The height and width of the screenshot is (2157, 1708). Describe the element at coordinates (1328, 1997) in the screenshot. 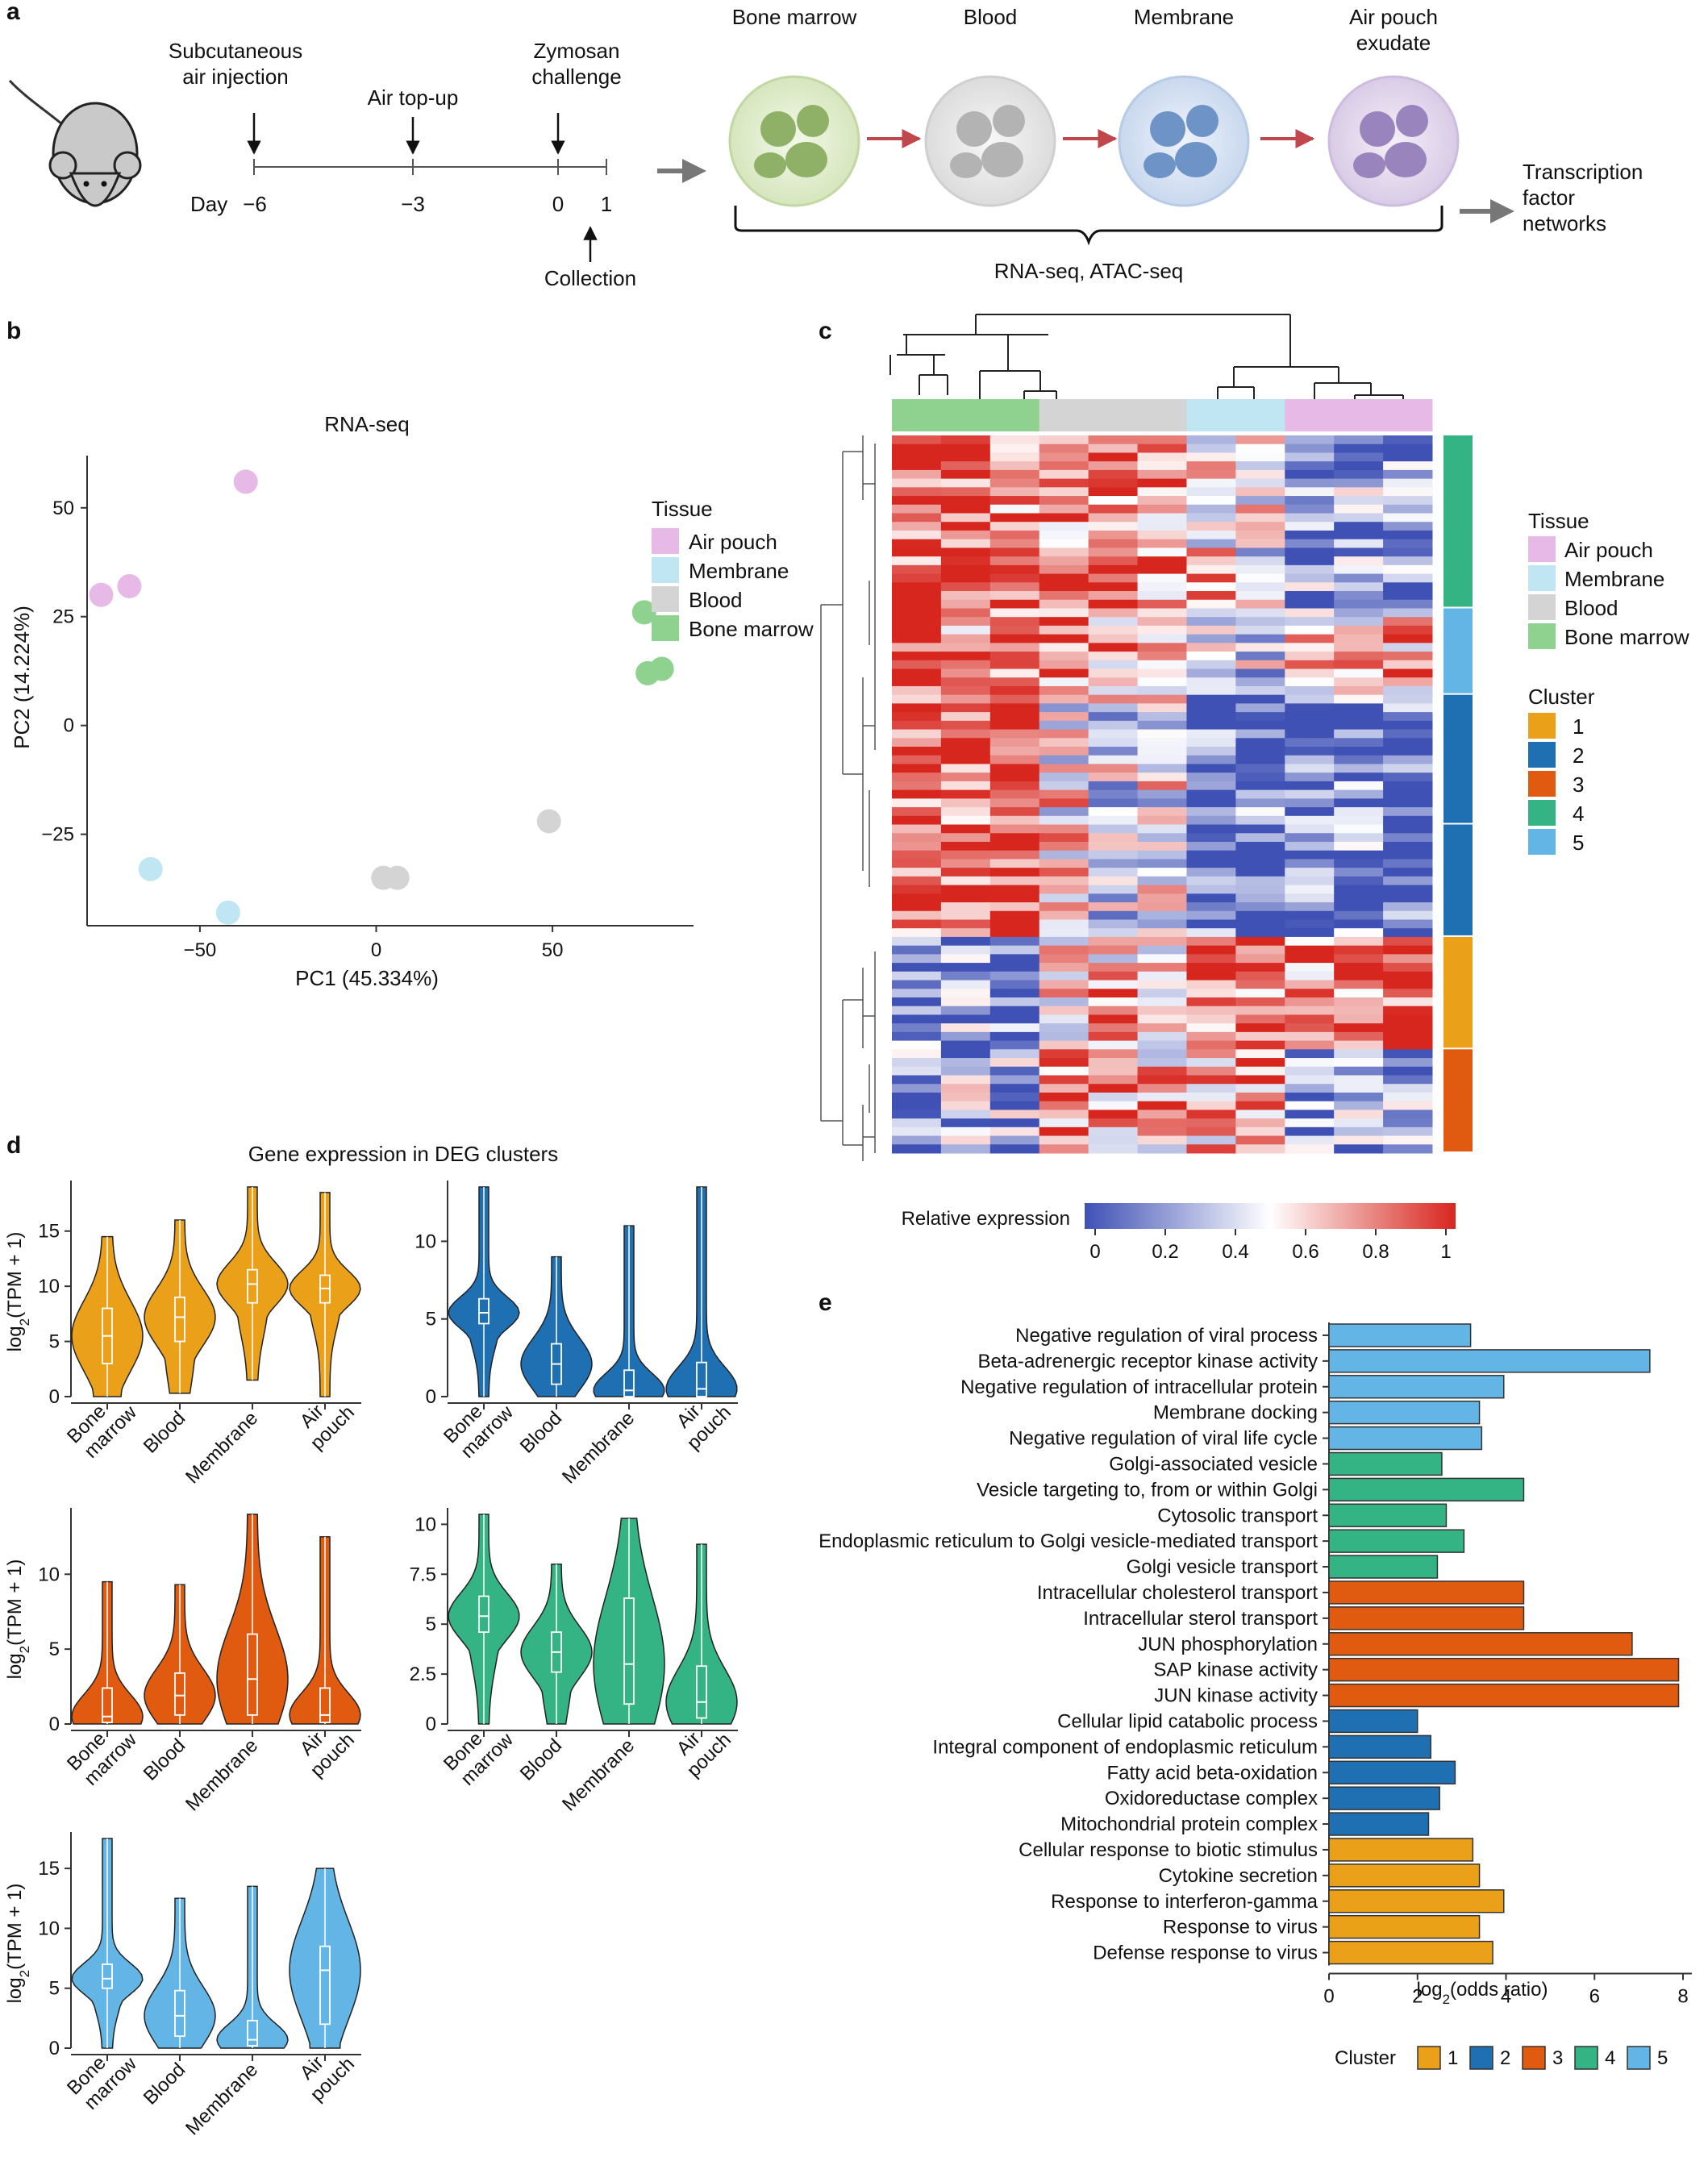

I see `bar-x-tick-label: 0` at that location.